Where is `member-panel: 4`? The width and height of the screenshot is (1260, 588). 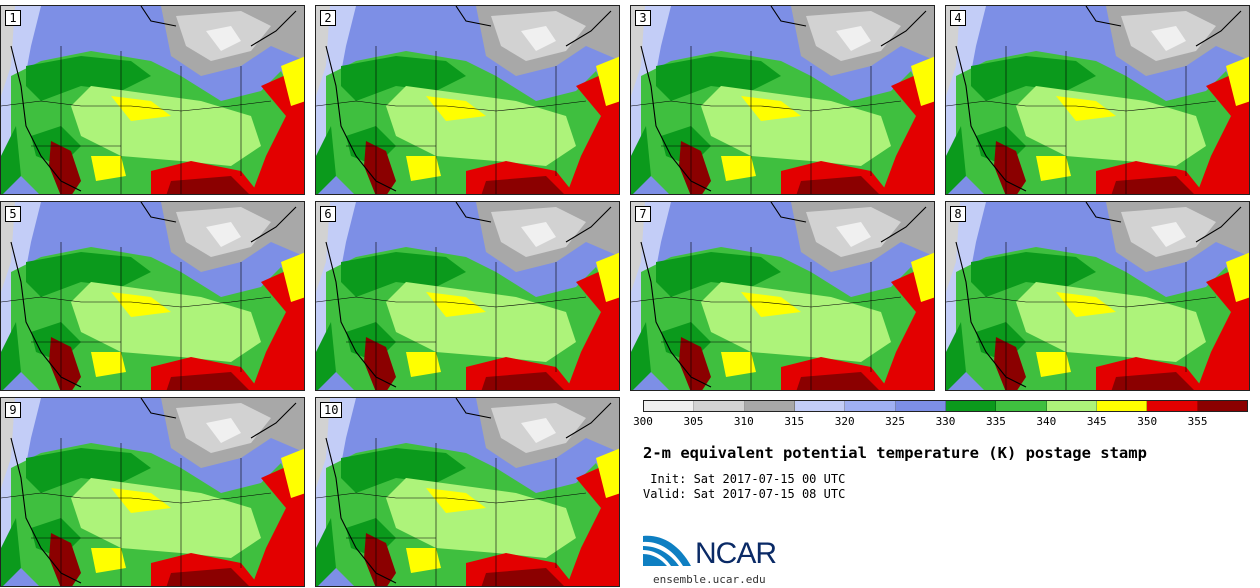 member-panel: 4 is located at coordinates (1097, 100).